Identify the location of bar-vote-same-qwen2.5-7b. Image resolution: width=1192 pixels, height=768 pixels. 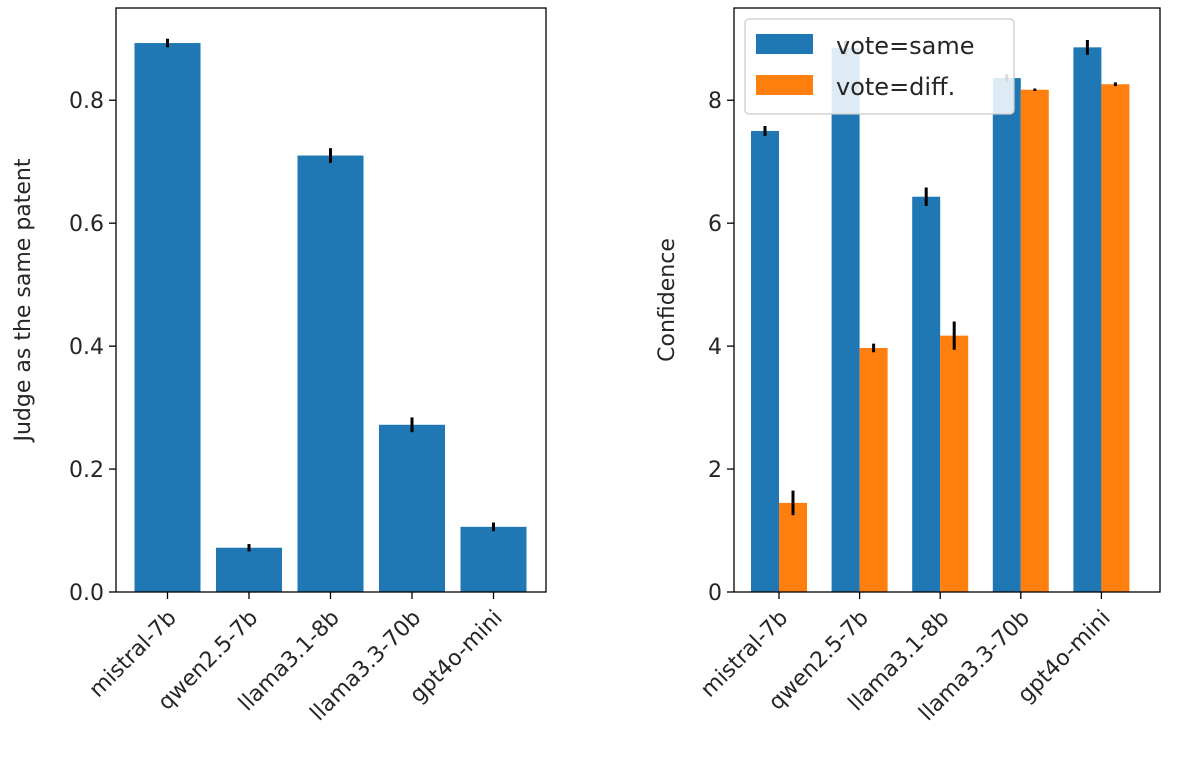
(845, 320).